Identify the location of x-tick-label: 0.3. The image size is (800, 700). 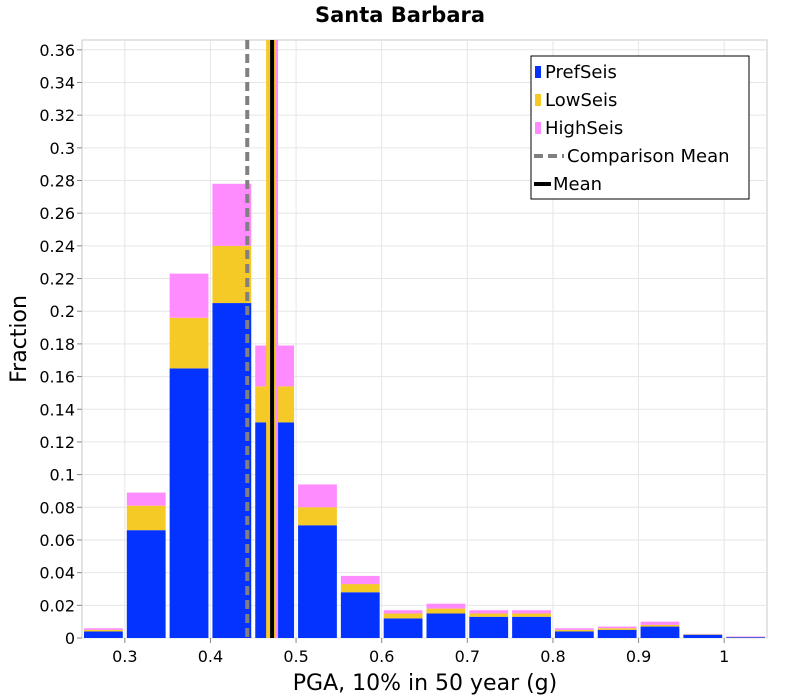
(124, 656).